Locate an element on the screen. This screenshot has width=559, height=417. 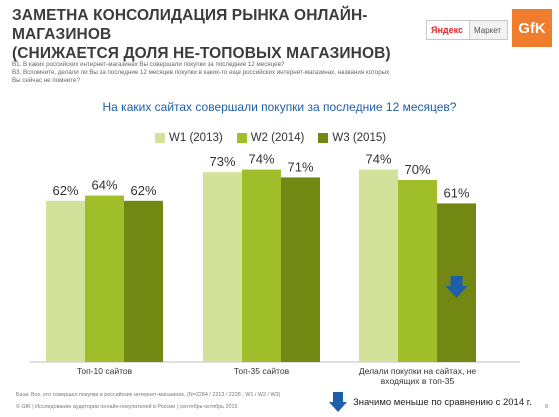
data-label-2-2: 74% is located at coordinates (261, 159).